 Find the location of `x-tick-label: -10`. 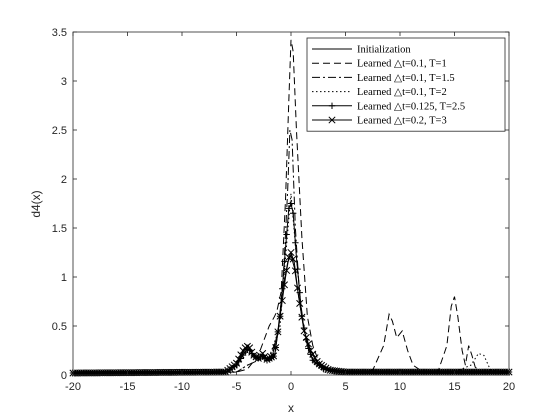

x-tick-label: -10 is located at coordinates (182, 387).